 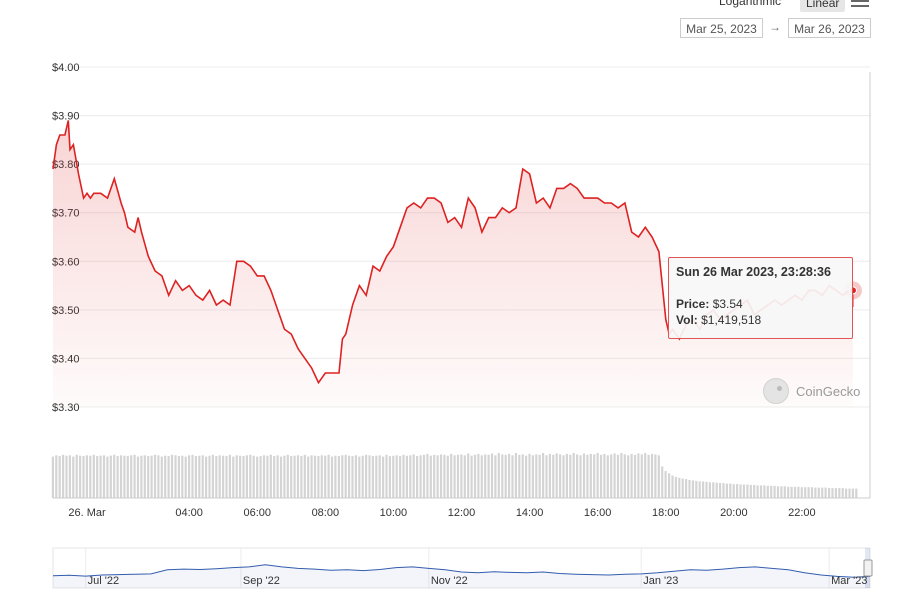 I want to click on menu-icon, so click(x=860, y=4).